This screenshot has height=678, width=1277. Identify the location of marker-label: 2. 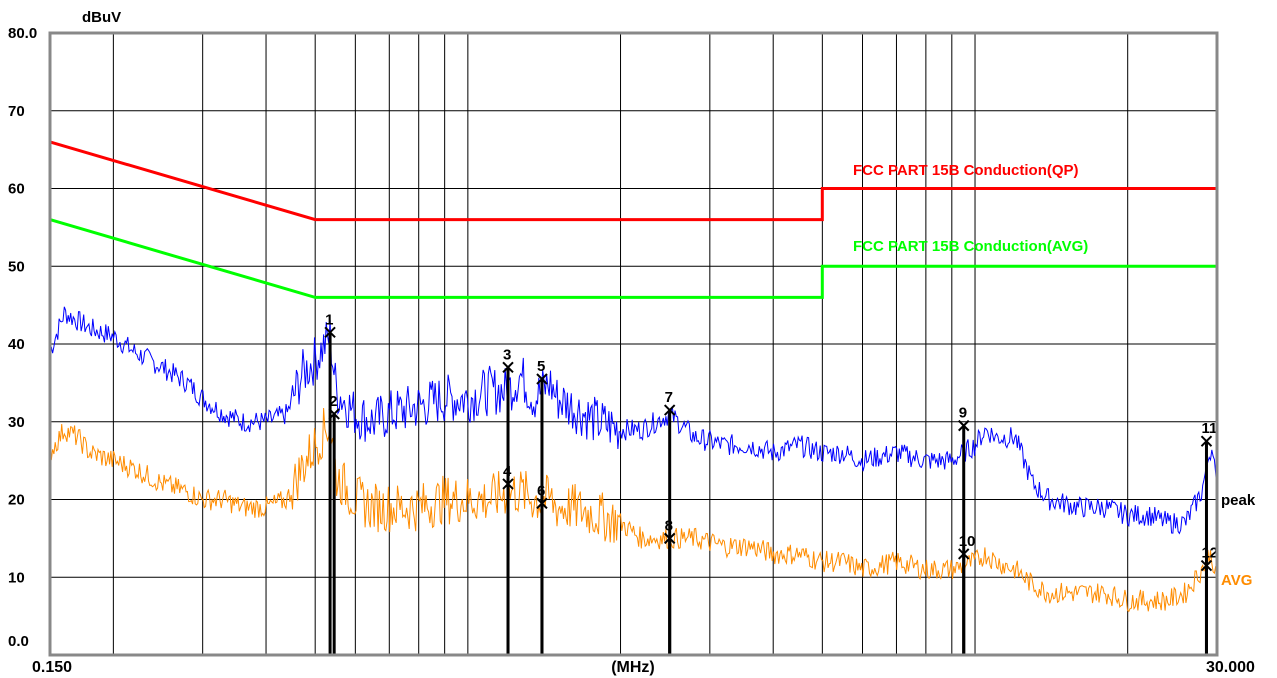
(333, 401).